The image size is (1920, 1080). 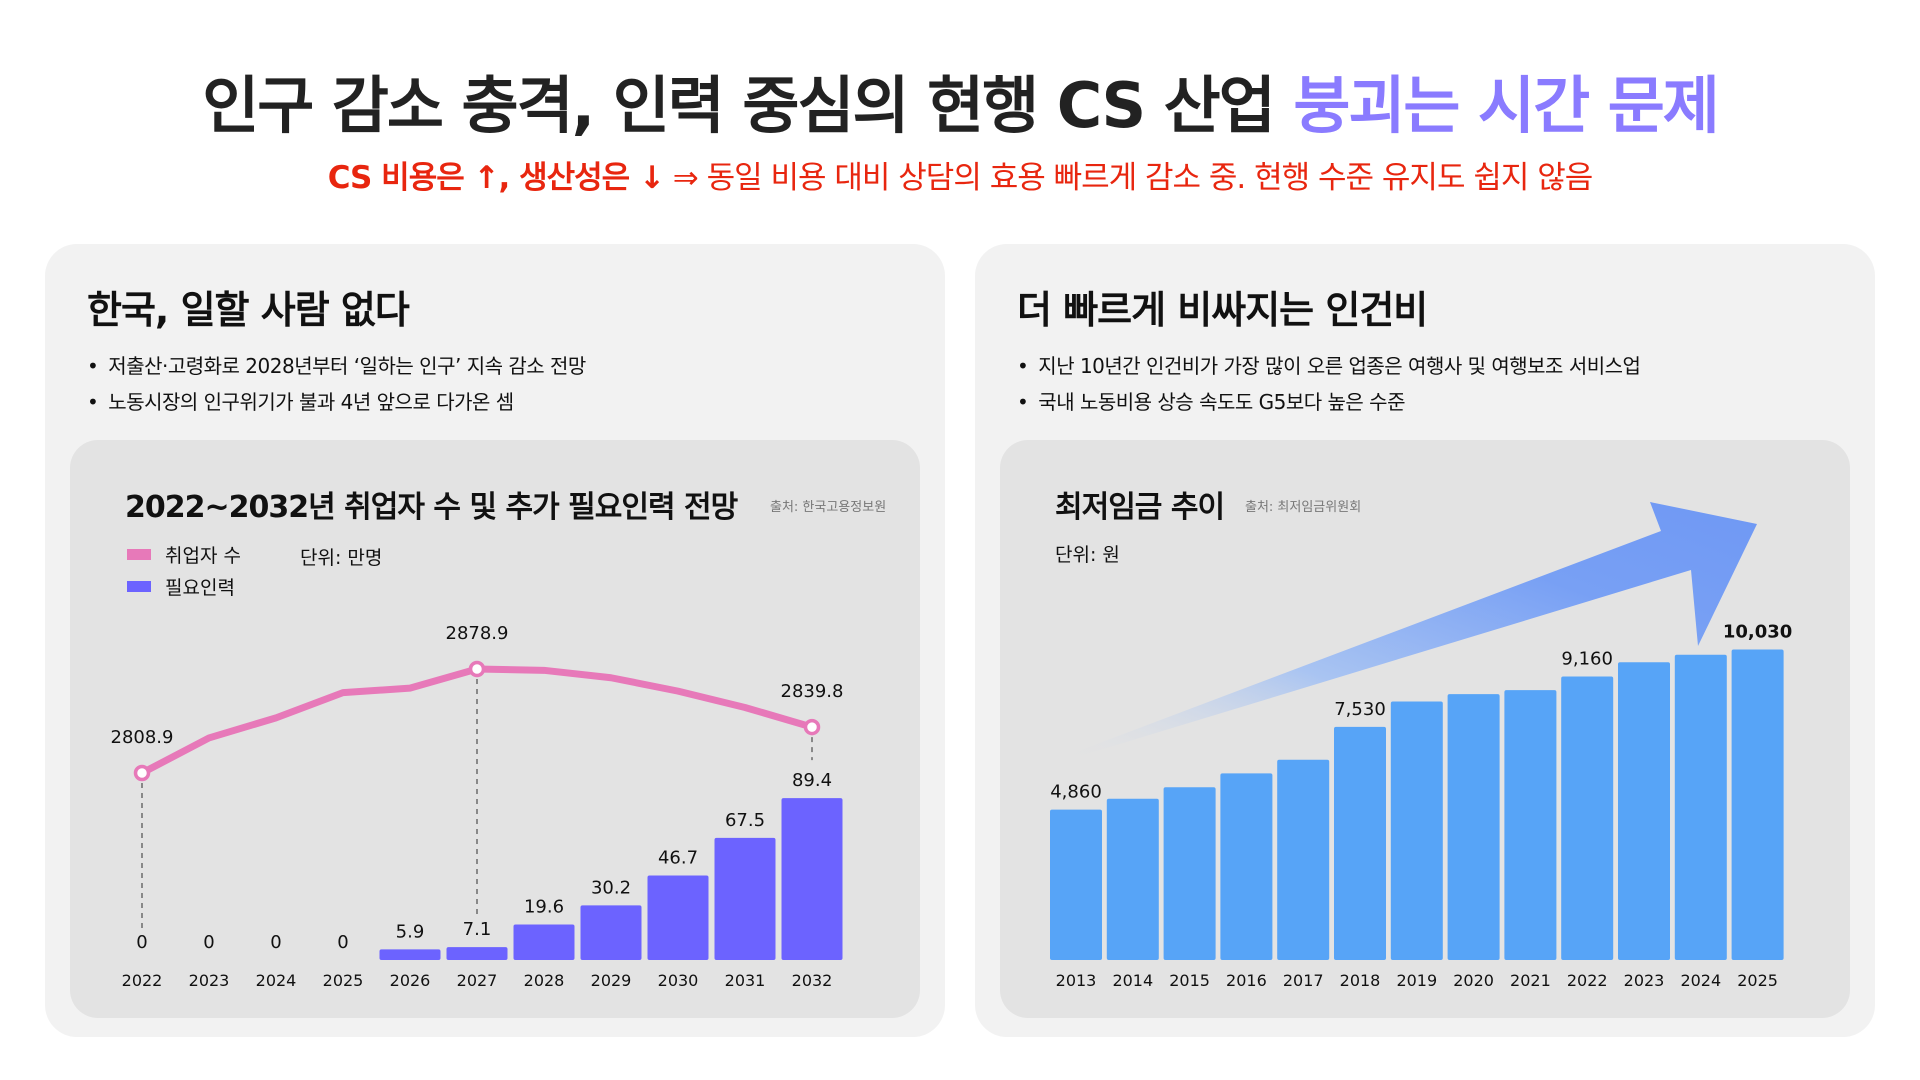 I want to click on subtitle-emphasis: CS 비용은 ↑, 생산성은 ↓, so click(x=496, y=178).